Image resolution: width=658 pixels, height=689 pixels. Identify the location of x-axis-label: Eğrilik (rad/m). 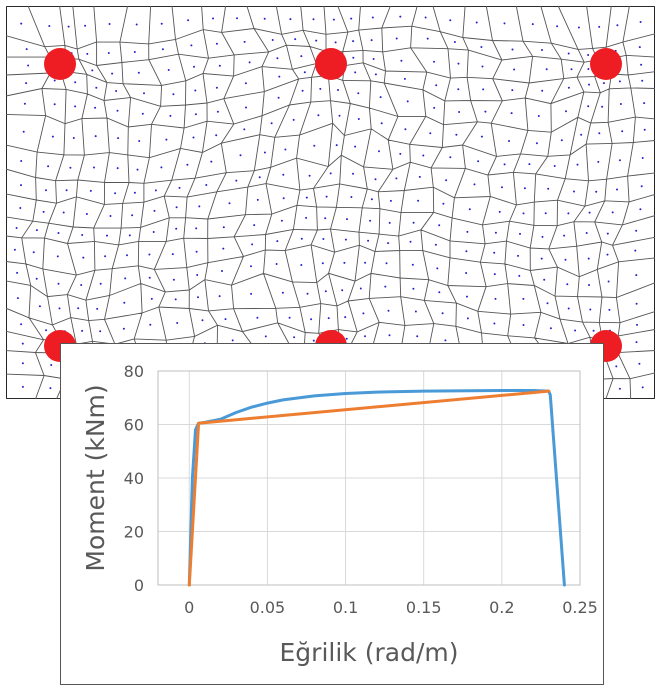
(369, 652).